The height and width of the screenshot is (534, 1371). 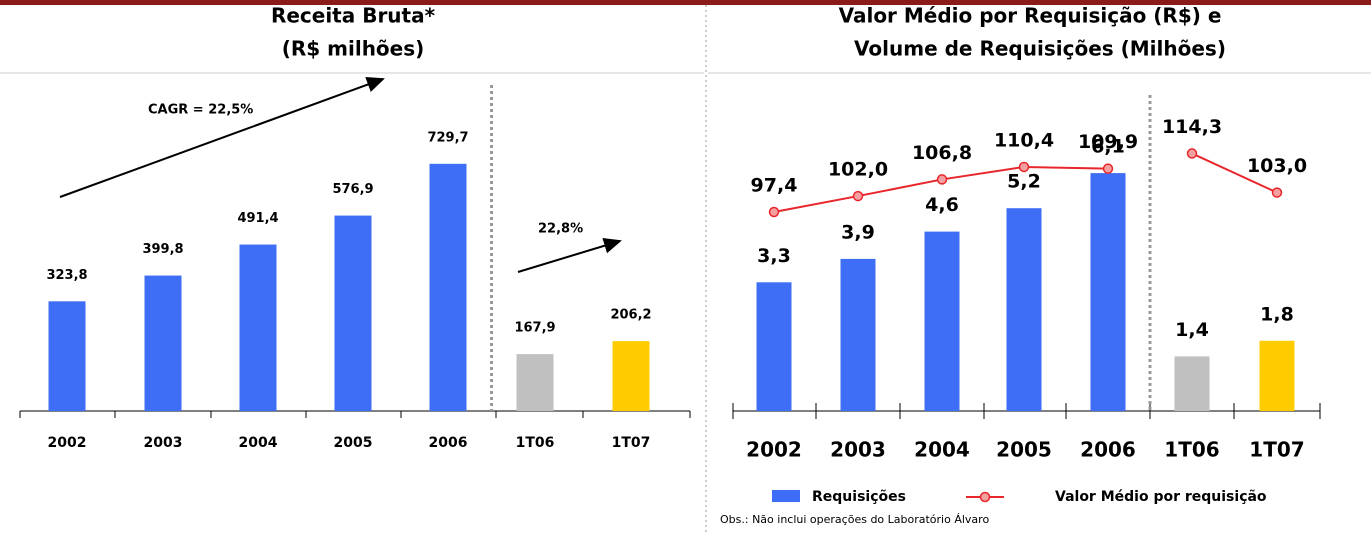 I want to click on value-label: 6,1, so click(x=1108, y=147).